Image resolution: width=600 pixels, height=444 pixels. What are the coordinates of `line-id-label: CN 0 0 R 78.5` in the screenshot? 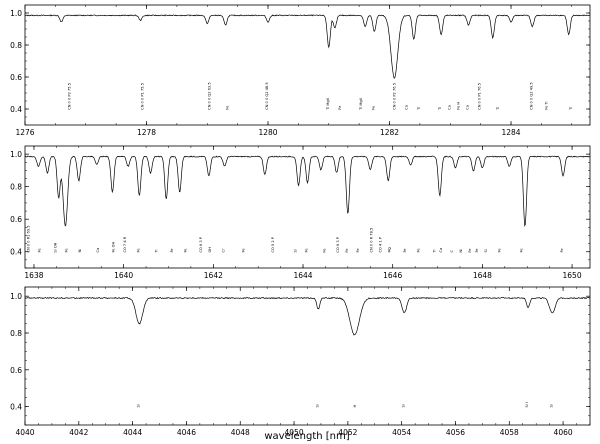 It's located at (372, 240).